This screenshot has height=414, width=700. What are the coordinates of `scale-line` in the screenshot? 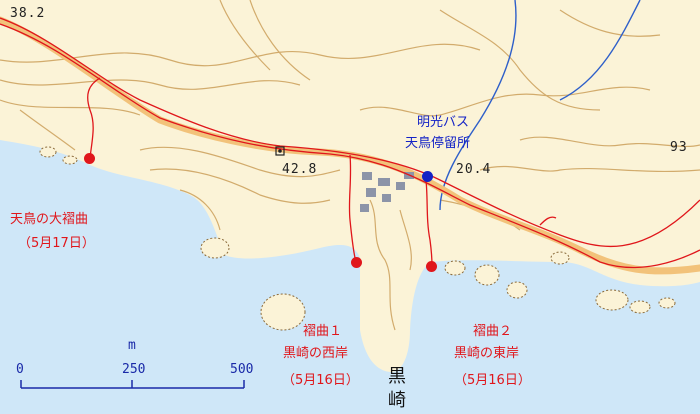 It's located at (132, 384).